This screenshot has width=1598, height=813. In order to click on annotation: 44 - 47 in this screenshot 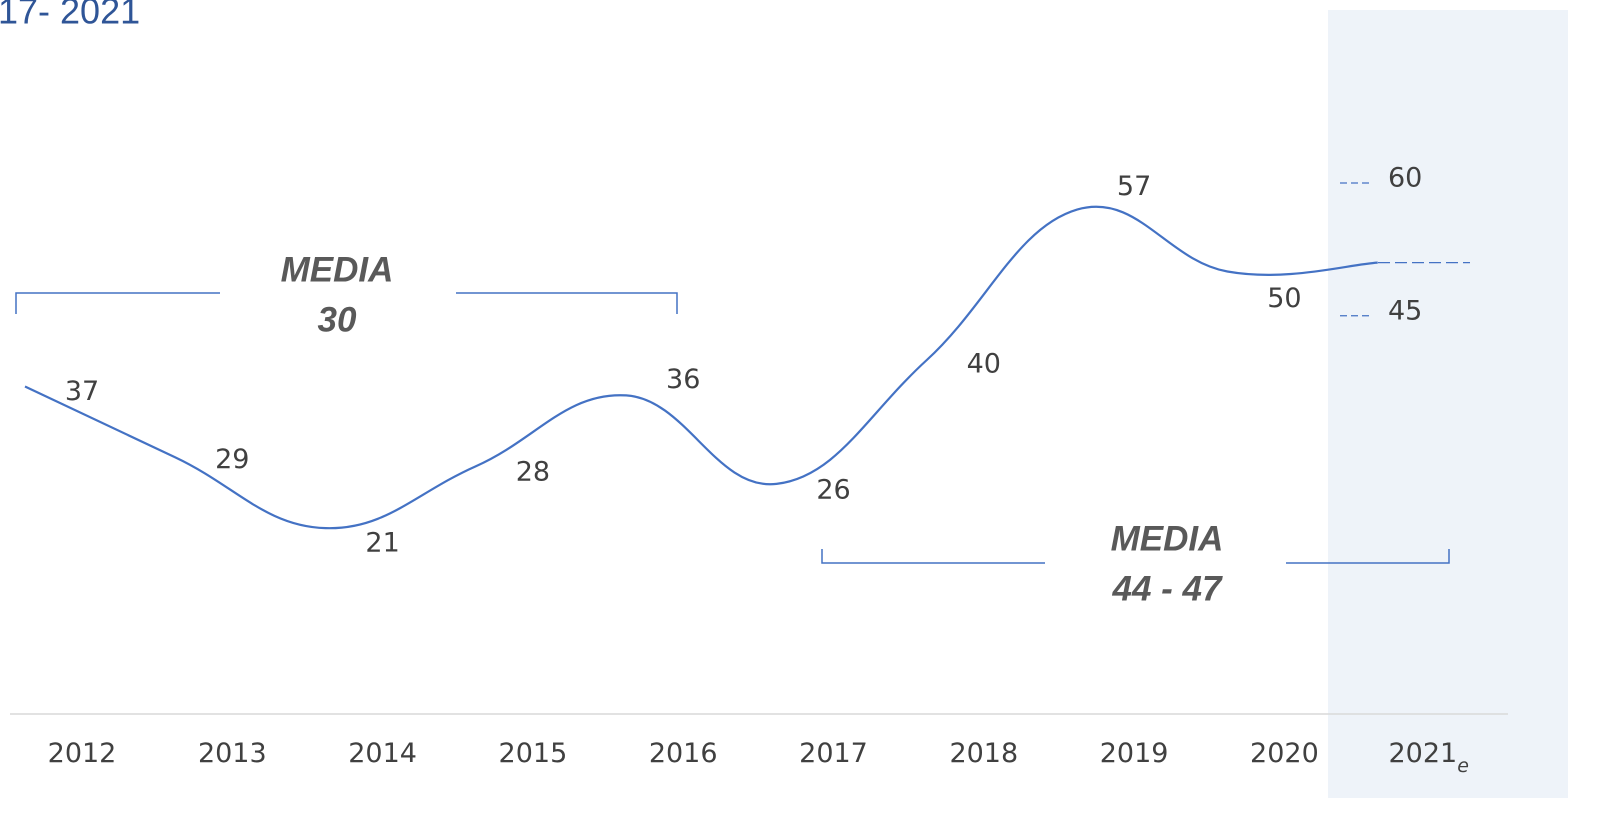, I will do `click(1167, 588)`.